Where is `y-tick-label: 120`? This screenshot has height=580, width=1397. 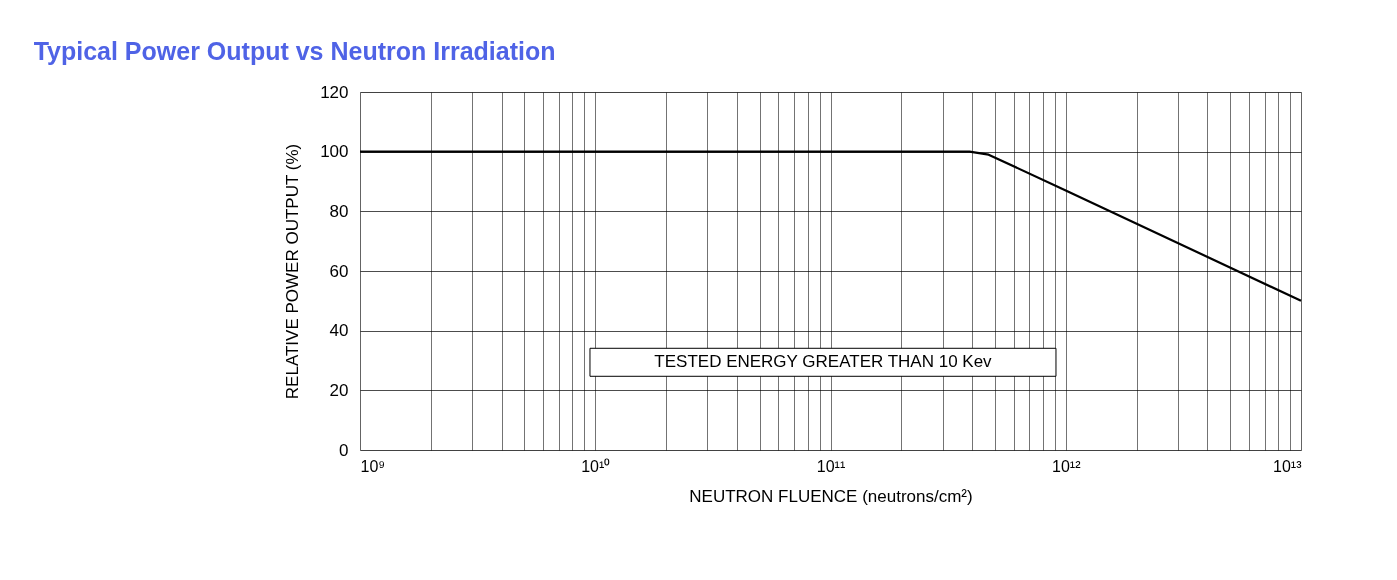 y-tick-label: 120 is located at coordinates (334, 92).